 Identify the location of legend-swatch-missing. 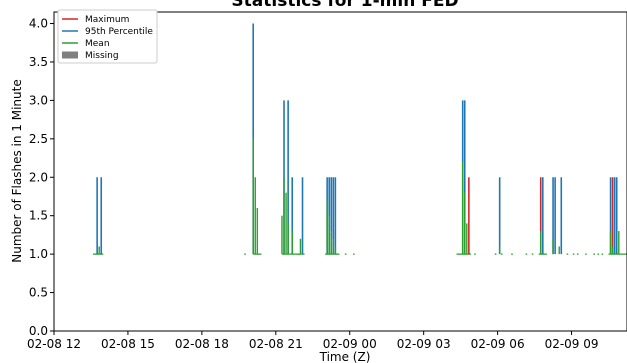
(70, 55).